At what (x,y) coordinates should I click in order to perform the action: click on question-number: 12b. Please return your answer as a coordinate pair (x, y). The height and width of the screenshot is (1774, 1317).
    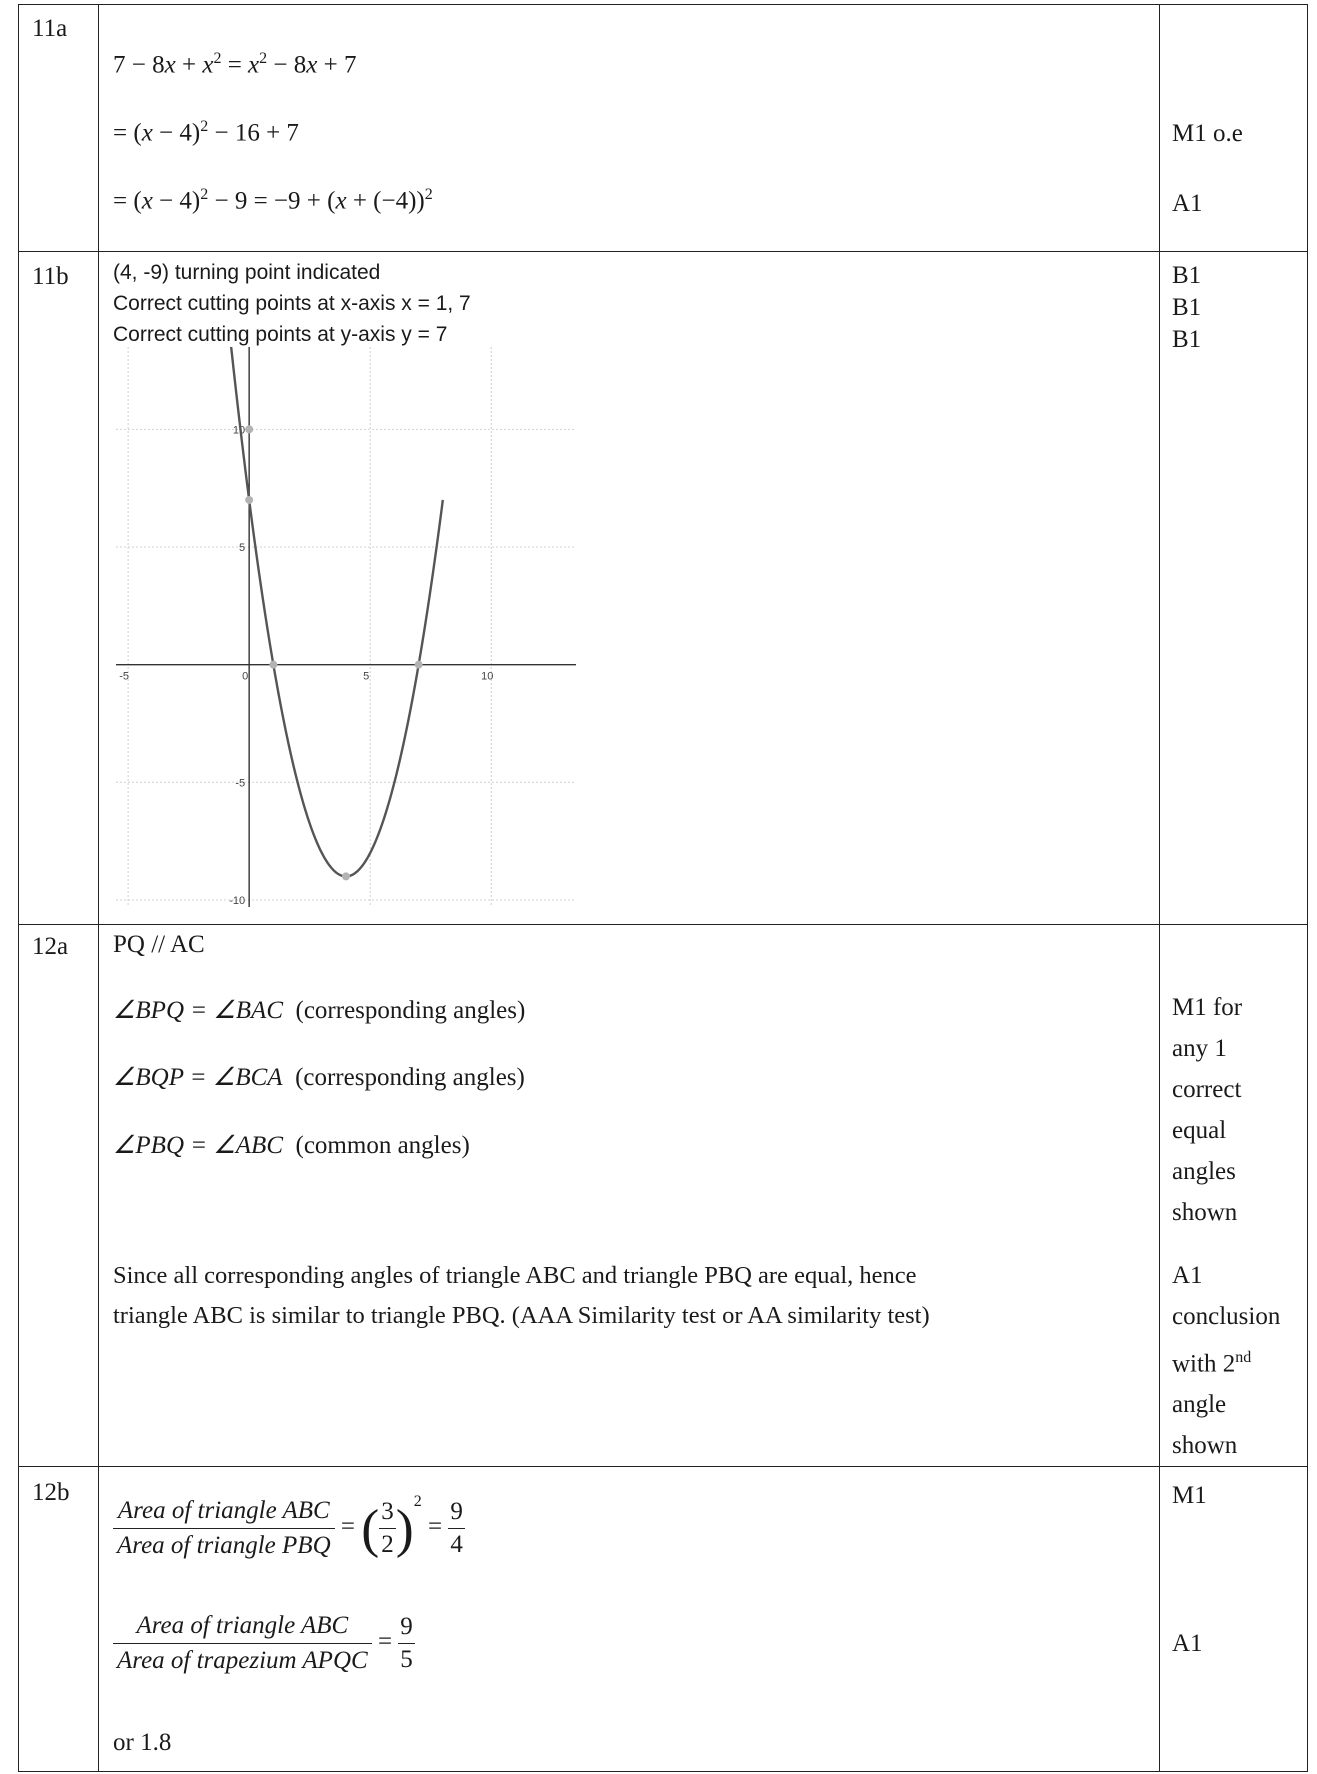
    Looking at the image, I should click on (51, 1492).